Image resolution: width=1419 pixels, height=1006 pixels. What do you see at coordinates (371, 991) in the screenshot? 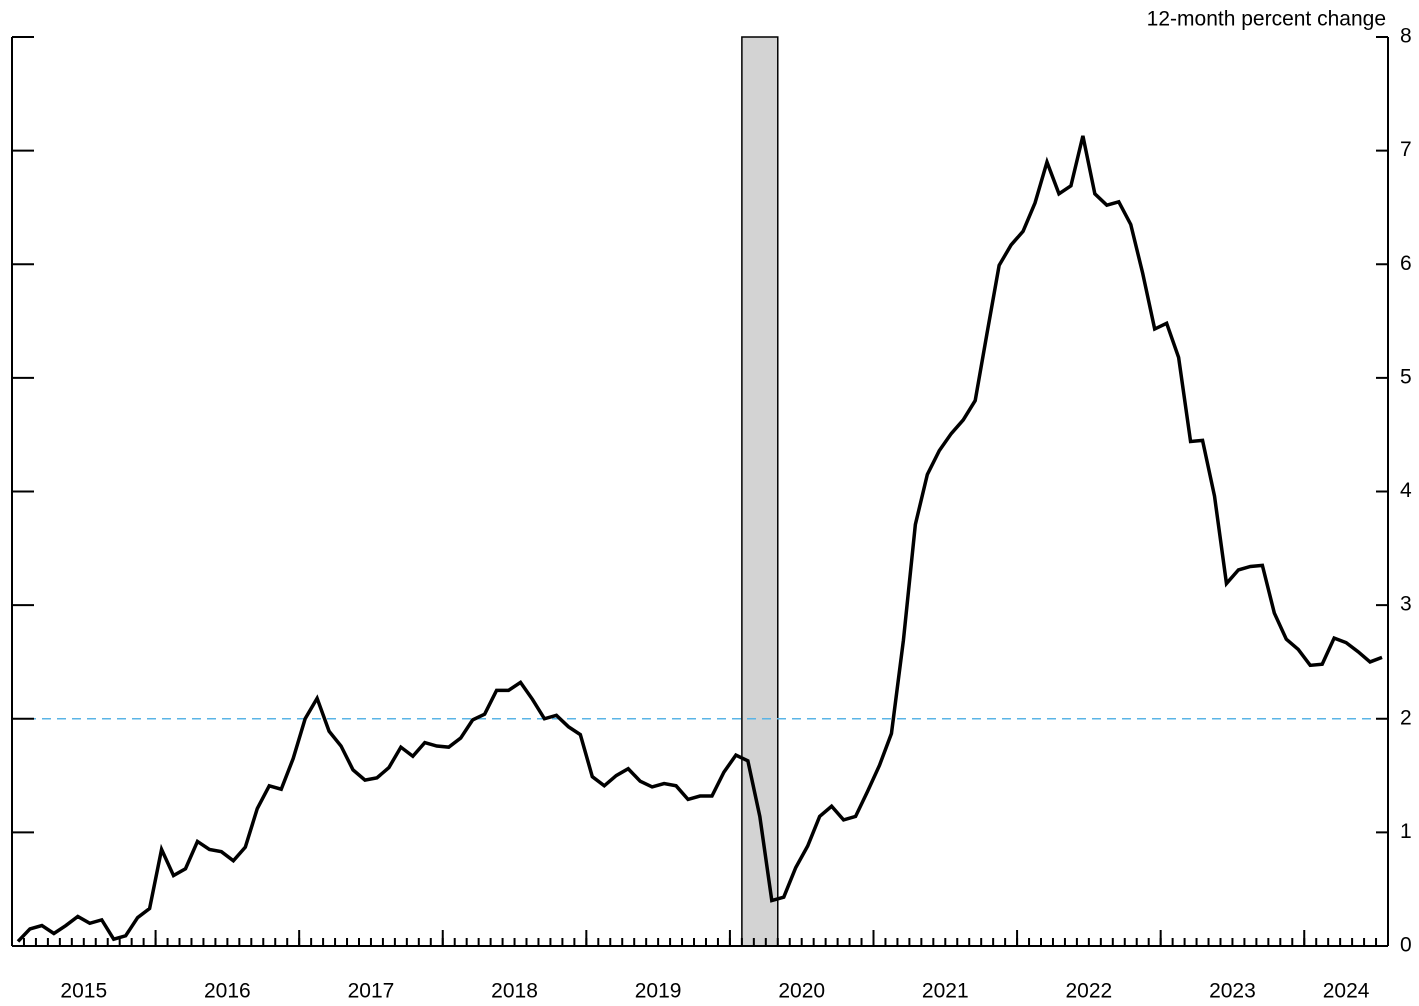
I see `x-tick-label: 2017` at bounding box center [371, 991].